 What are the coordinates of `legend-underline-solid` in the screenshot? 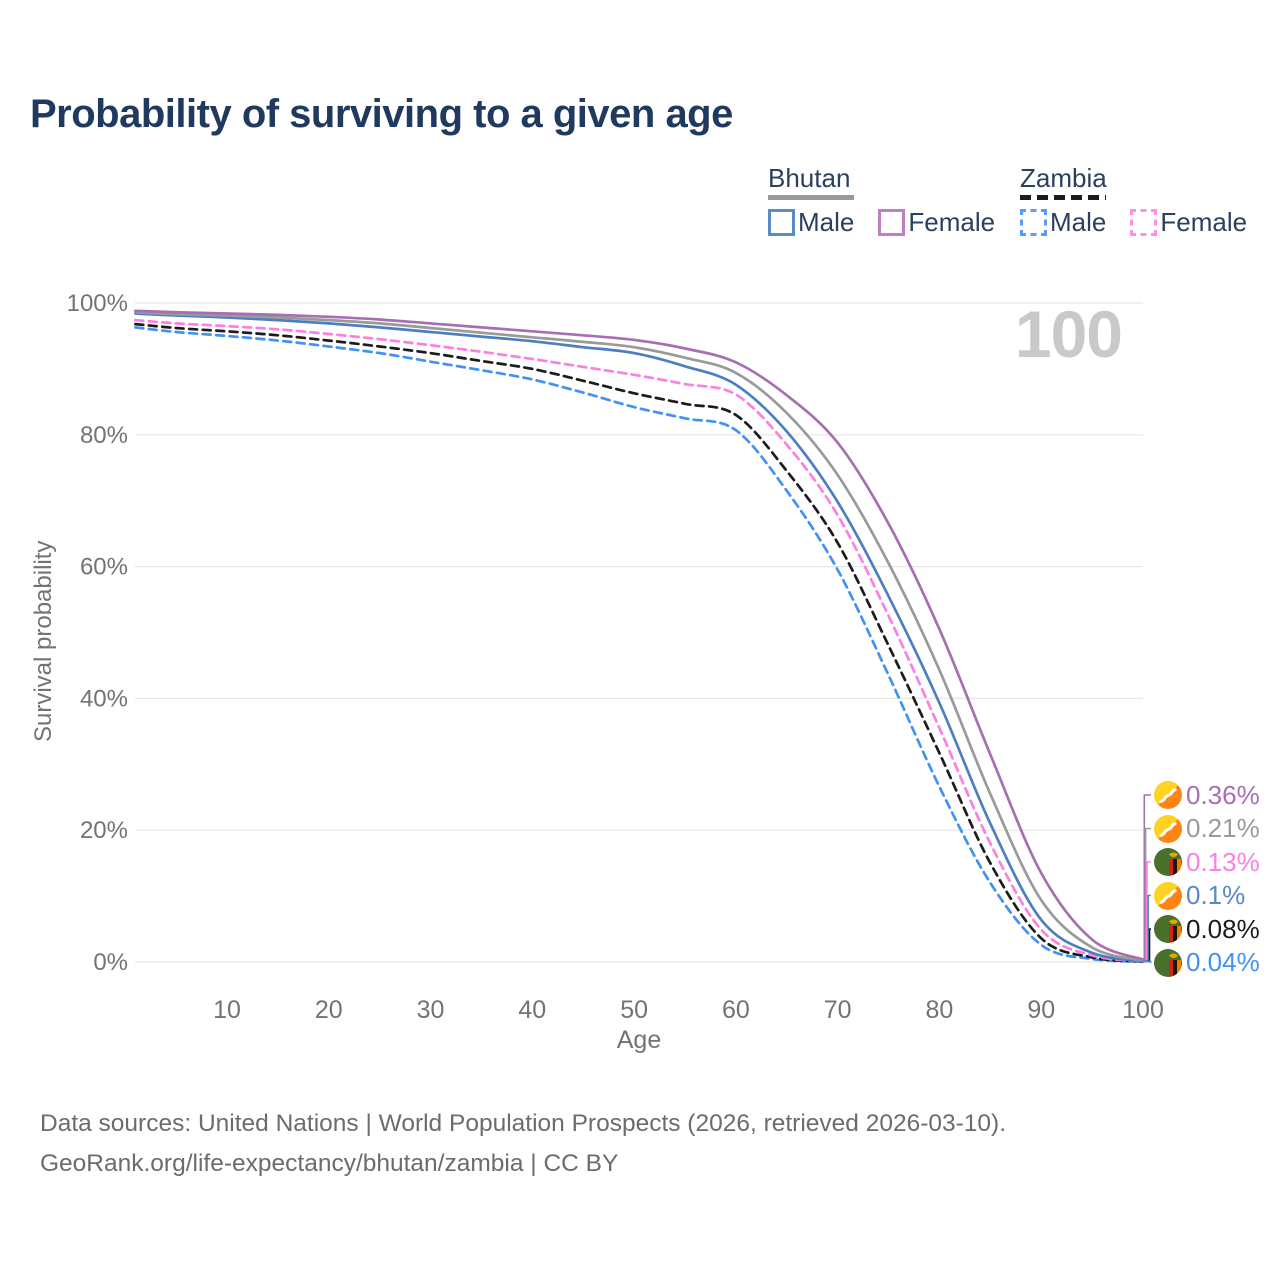 It's located at (811, 197).